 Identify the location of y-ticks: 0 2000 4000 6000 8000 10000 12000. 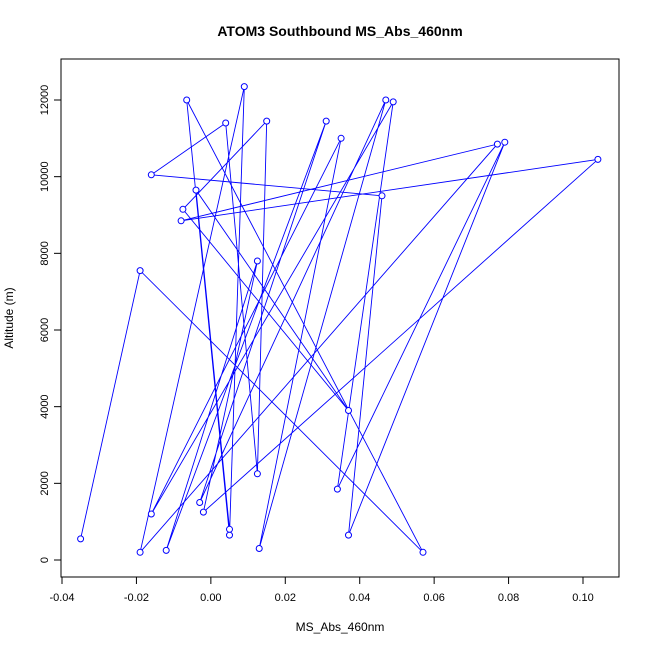
(50, 324).